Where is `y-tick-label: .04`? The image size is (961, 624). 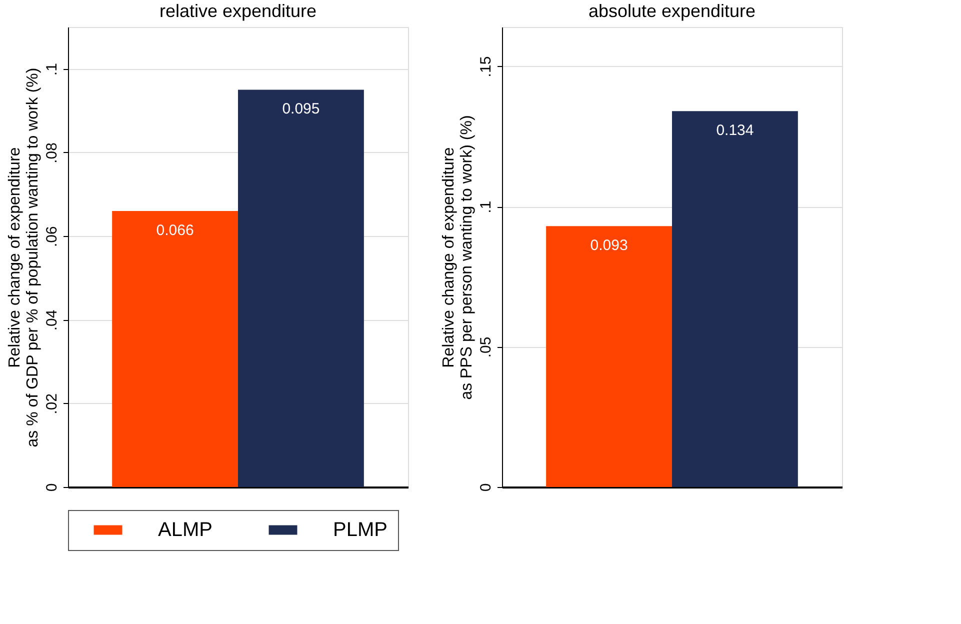
y-tick-label: .04 is located at coordinates (52, 320).